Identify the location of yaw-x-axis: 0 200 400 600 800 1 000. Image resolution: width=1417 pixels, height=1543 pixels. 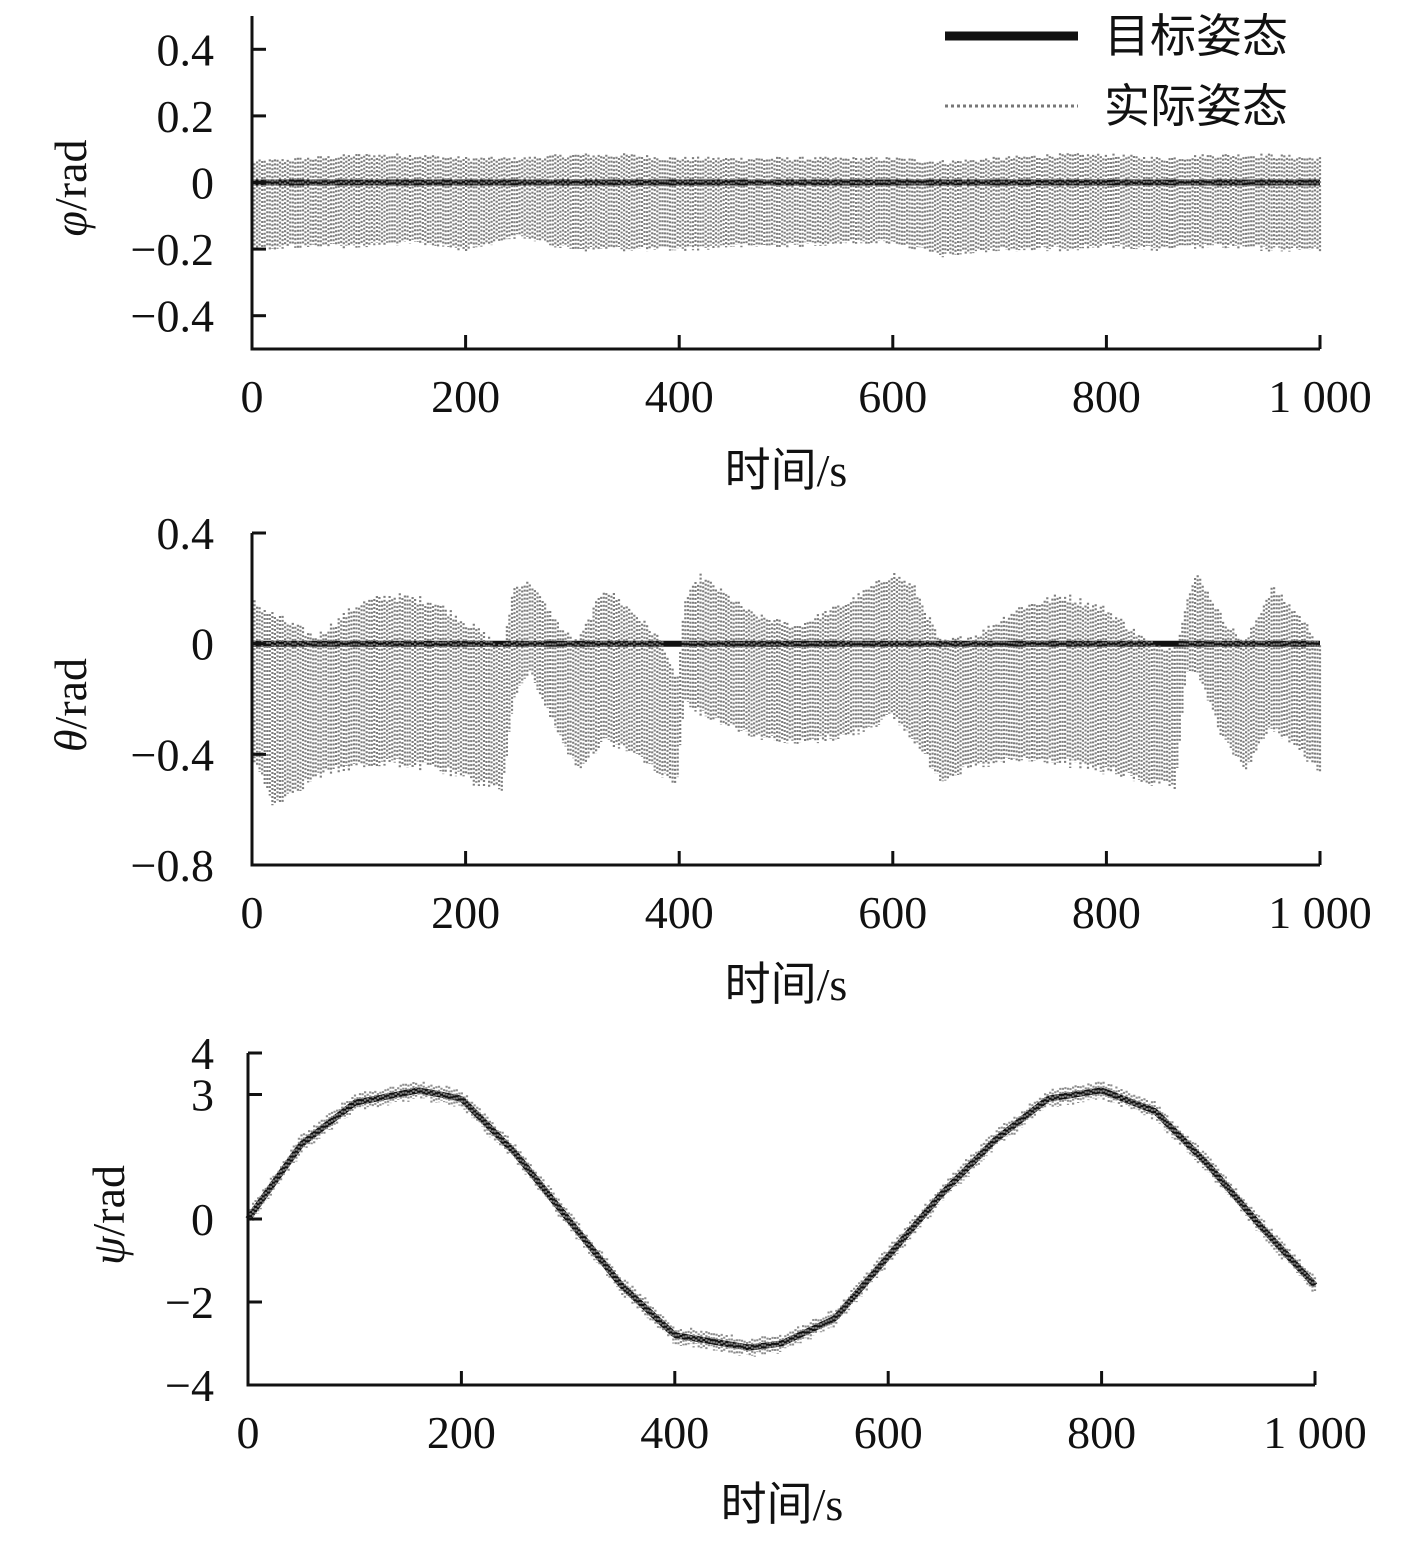
(802, 1414).